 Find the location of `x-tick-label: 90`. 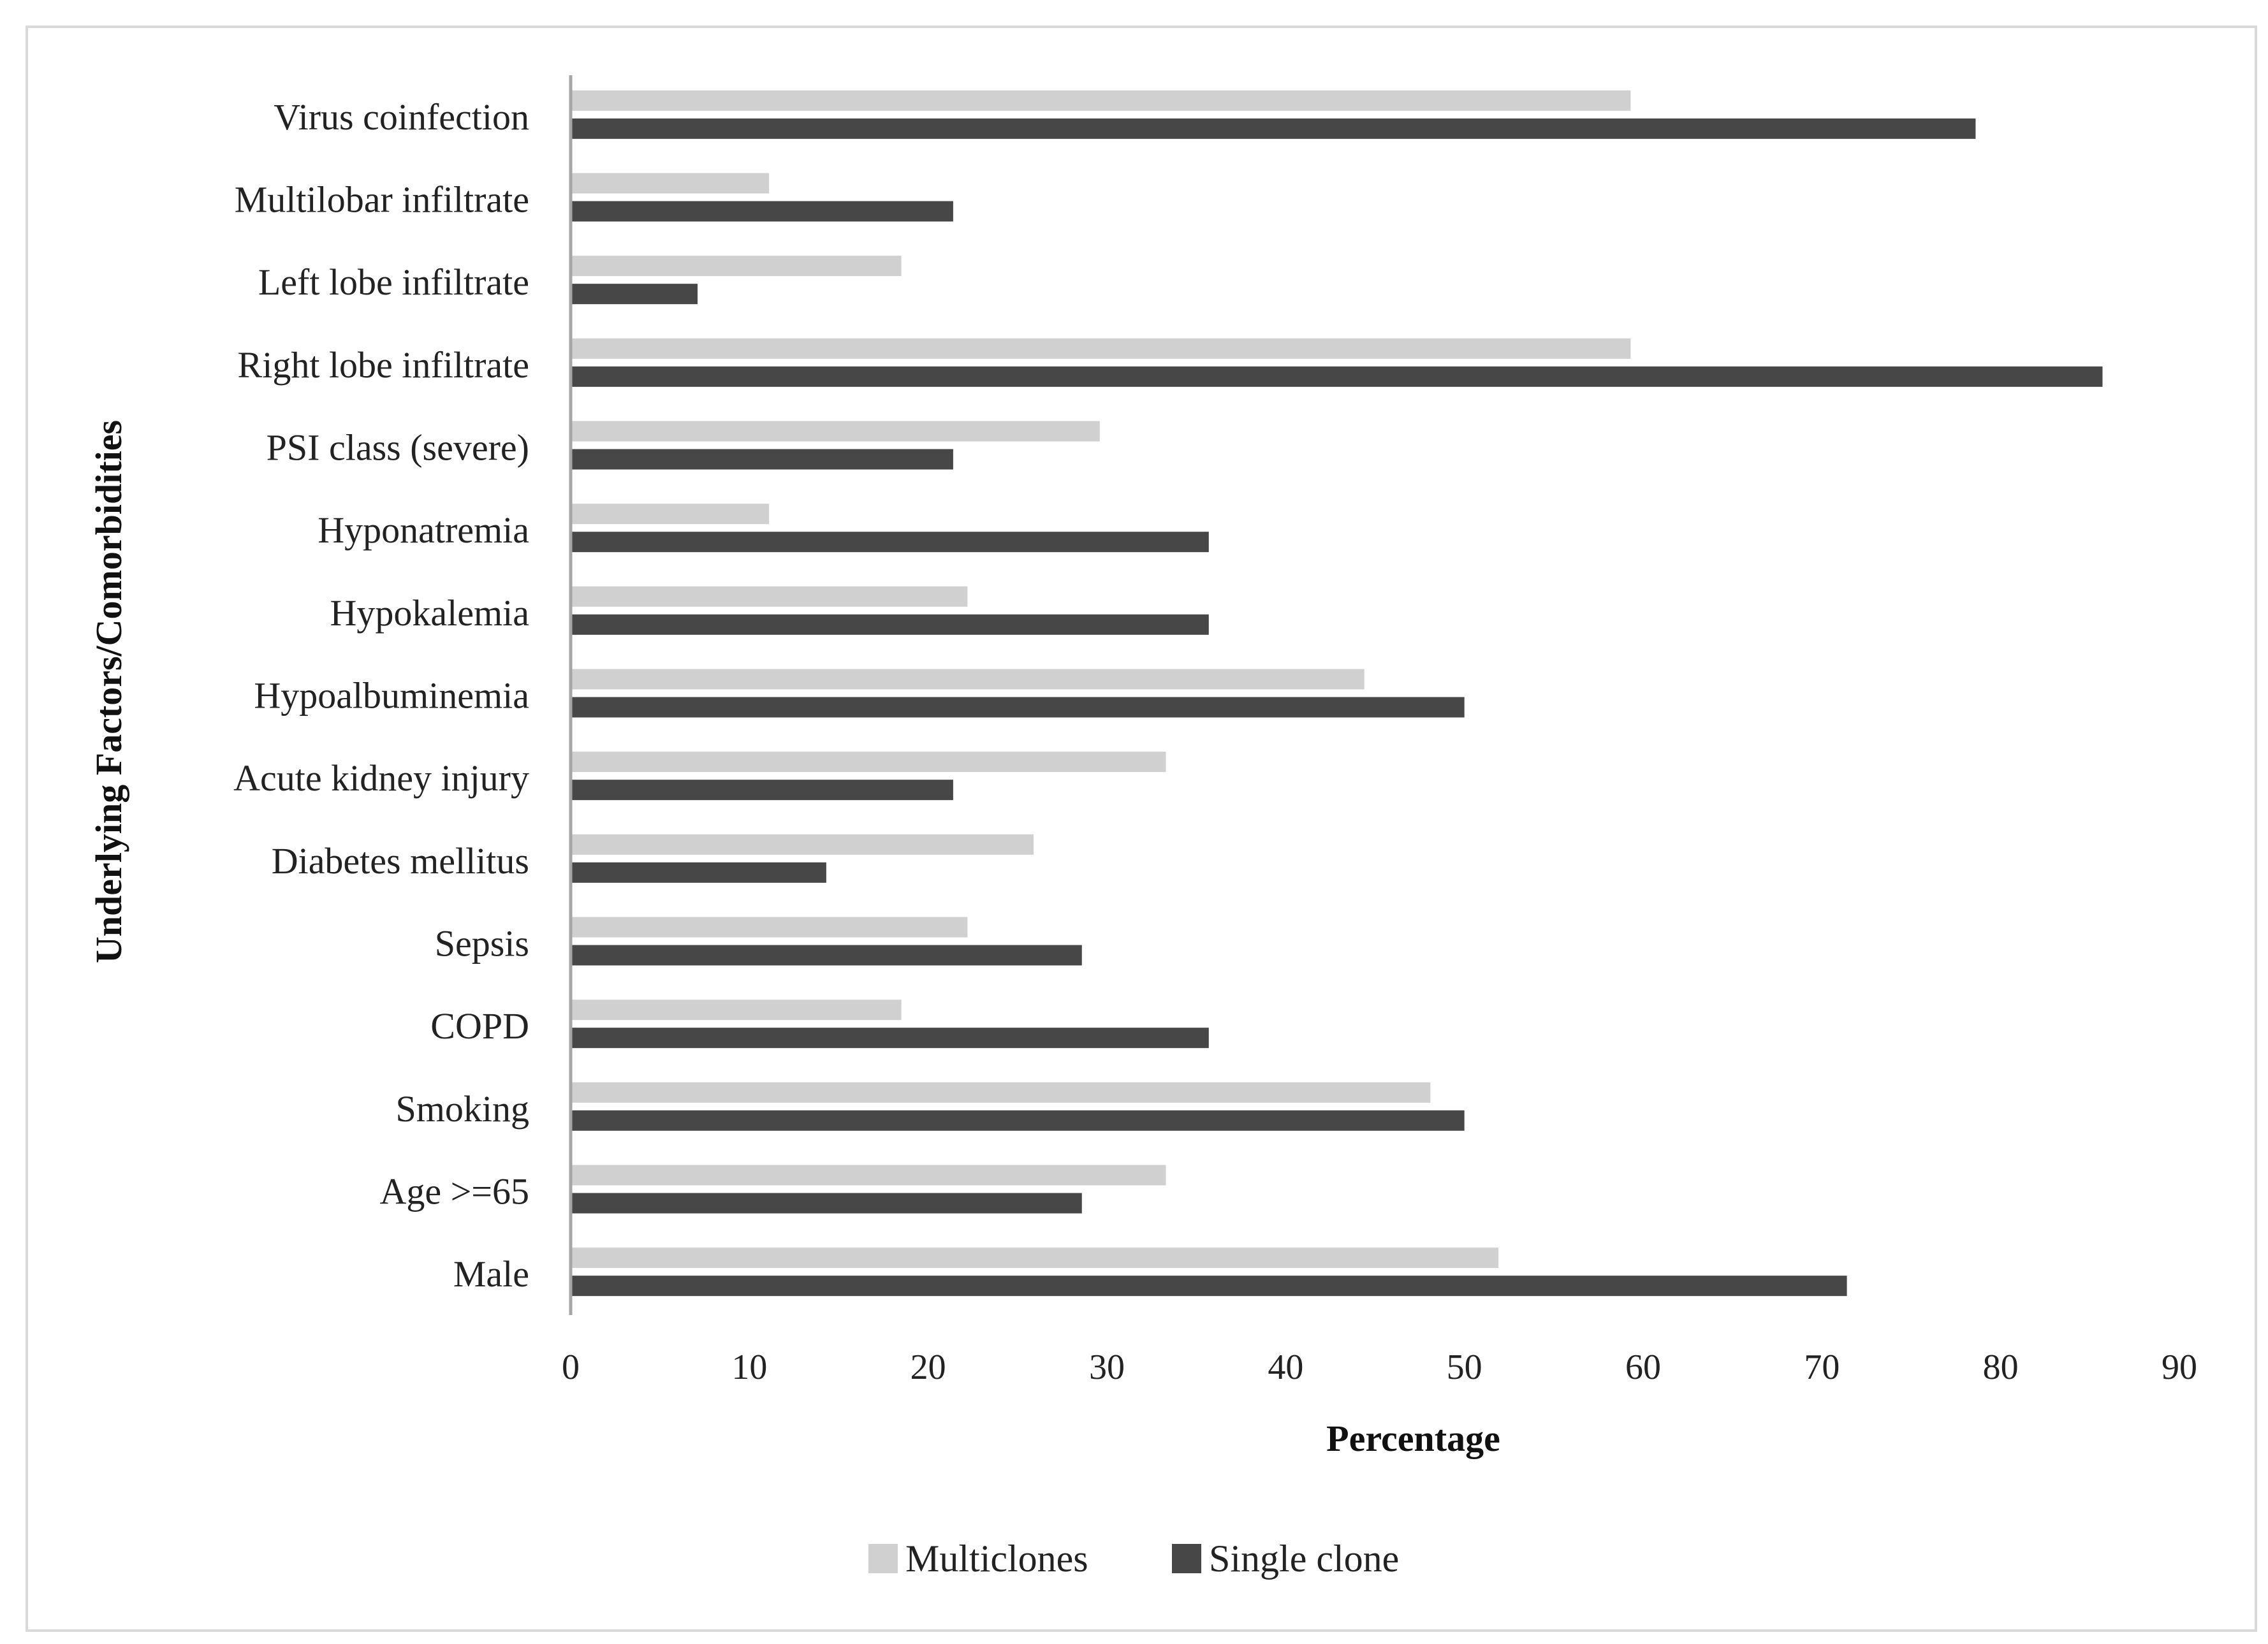

x-tick-label: 90 is located at coordinates (2179, 1368).